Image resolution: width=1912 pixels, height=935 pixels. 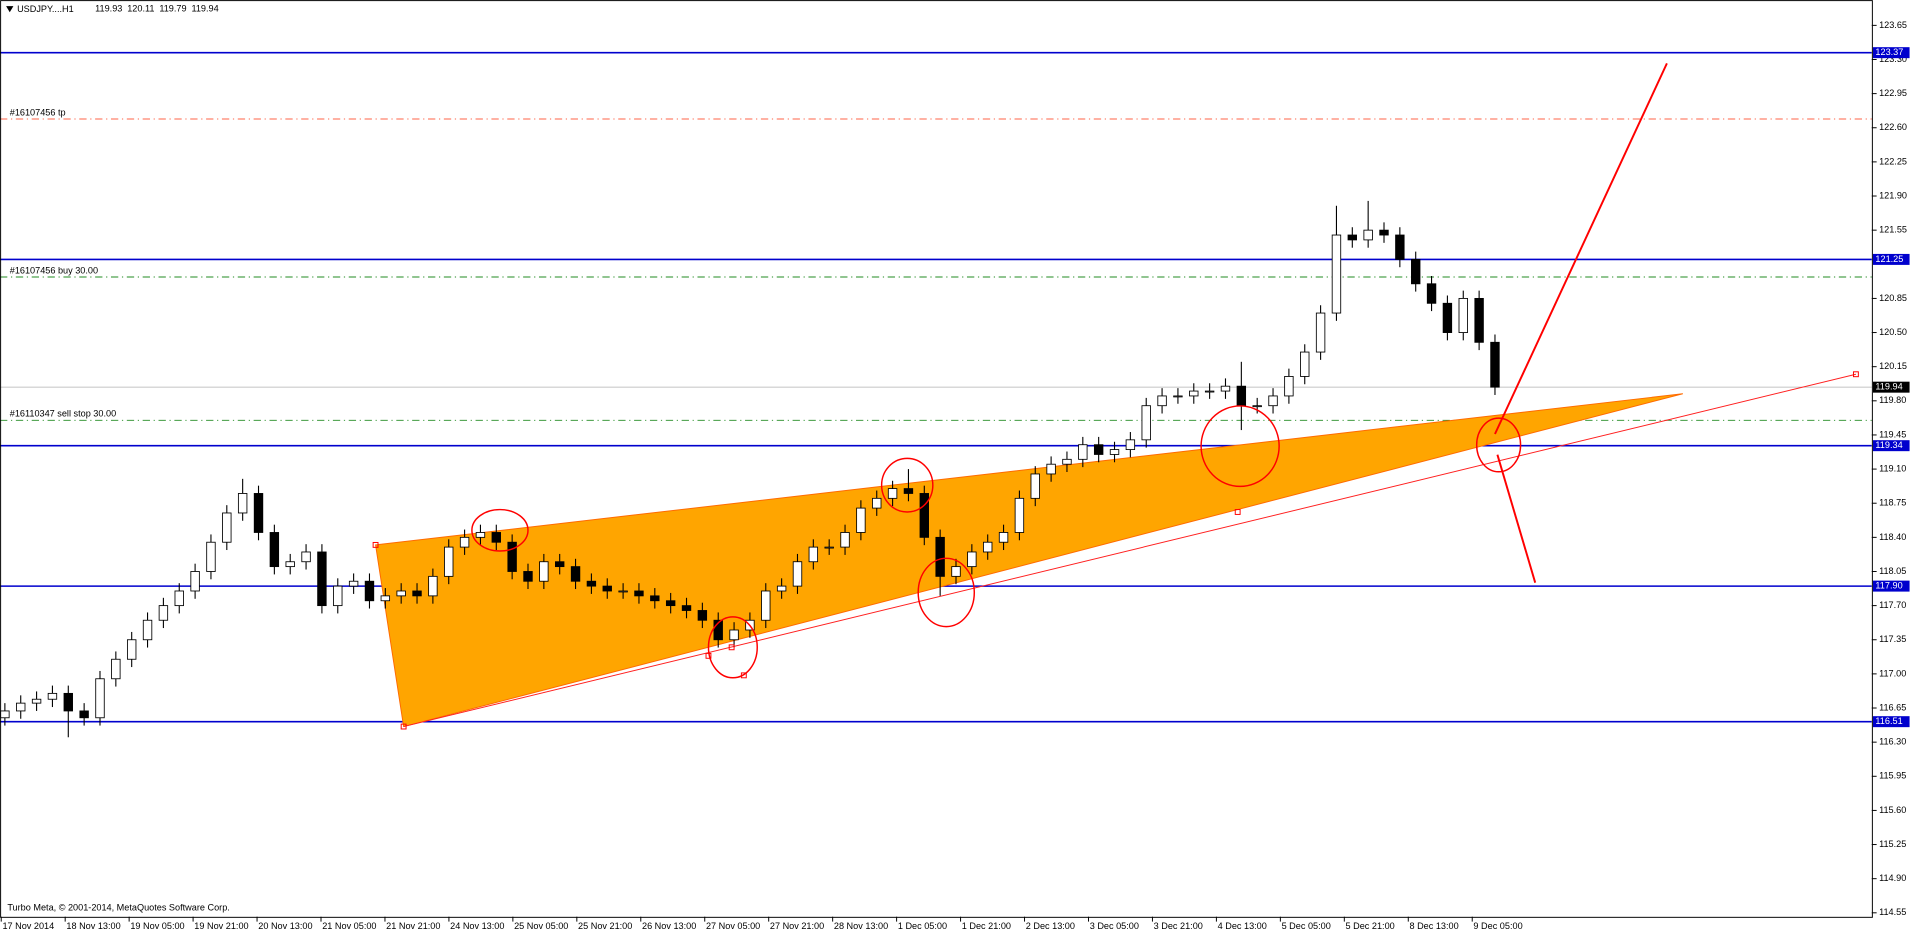 I want to click on x-tick-label: 3 Dec 21:00, so click(x=1178, y=926).